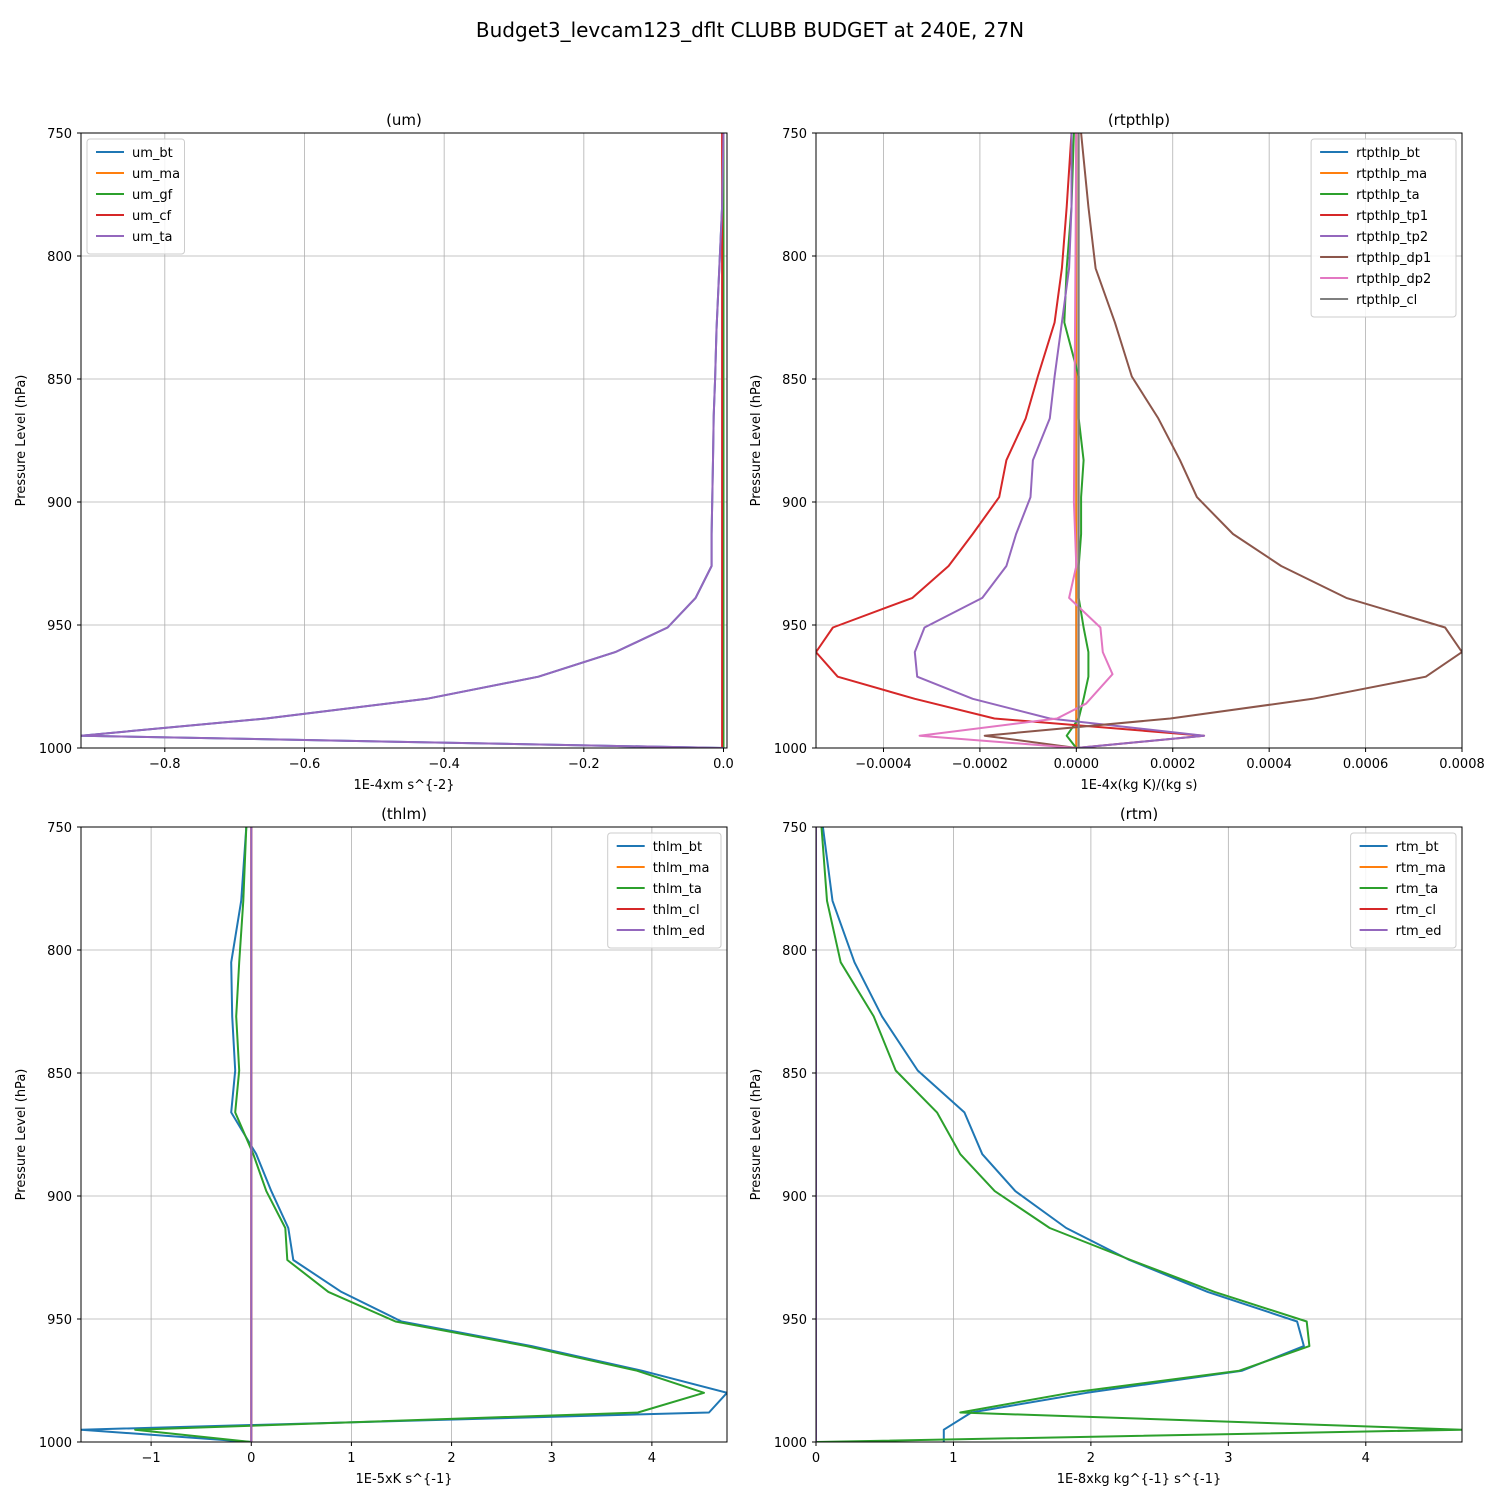  I want to click on x-tick-label: −1, so click(151, 1458).